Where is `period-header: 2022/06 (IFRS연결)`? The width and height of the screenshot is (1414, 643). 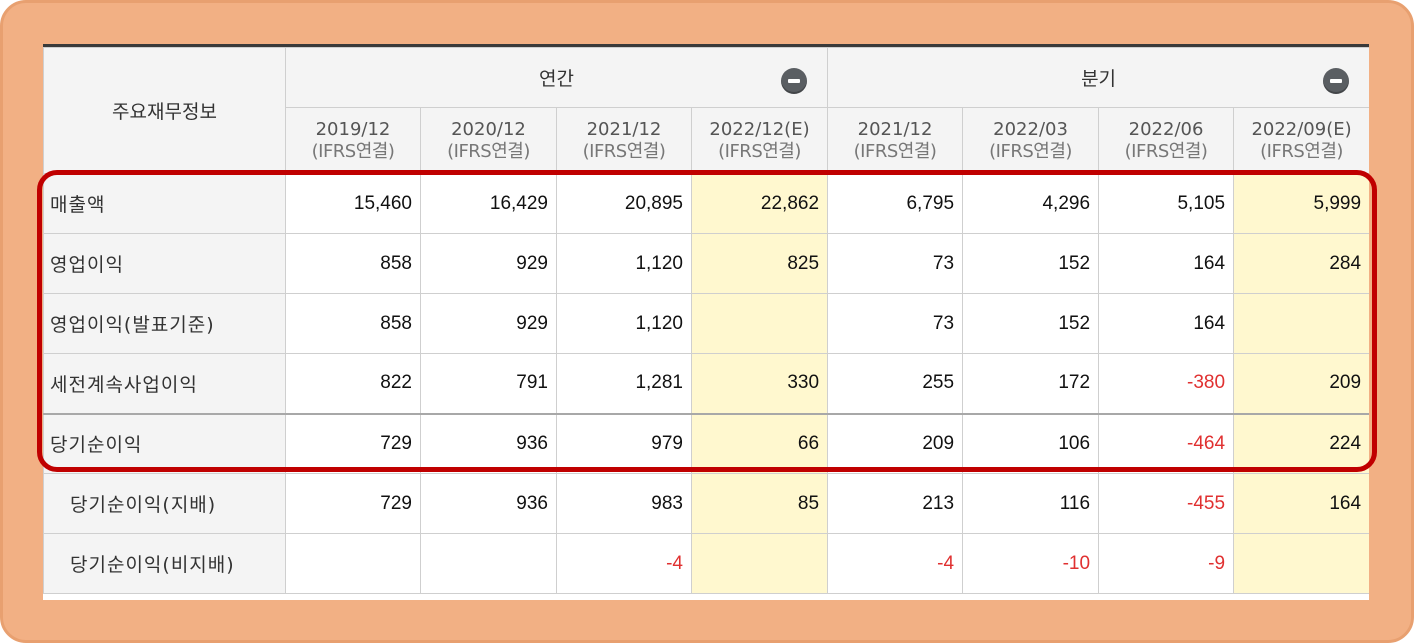 period-header: 2022/06 (IFRS연결) is located at coordinates (1166, 140).